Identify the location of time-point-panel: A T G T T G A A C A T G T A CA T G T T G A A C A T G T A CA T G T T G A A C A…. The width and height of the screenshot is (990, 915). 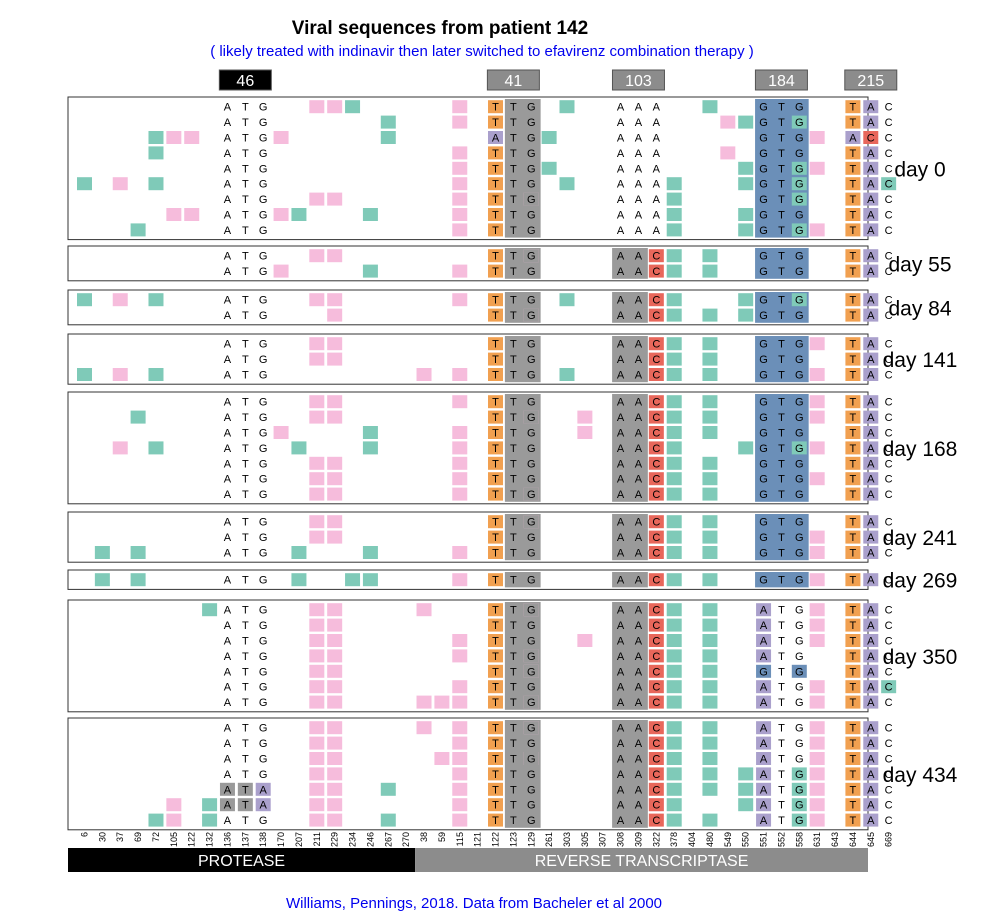
(512, 656).